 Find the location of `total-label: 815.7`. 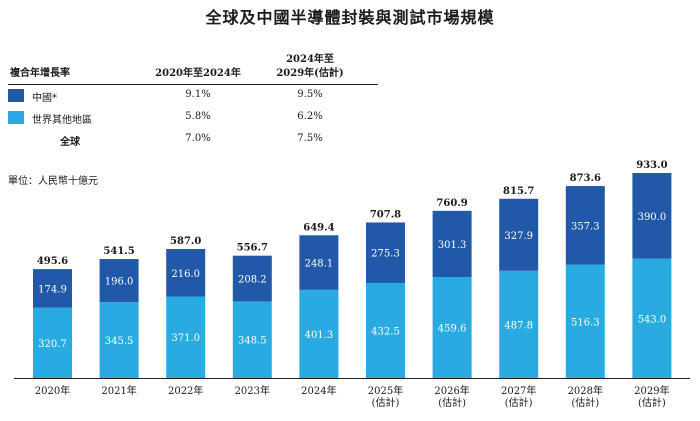

total-label: 815.7 is located at coordinates (518, 191).